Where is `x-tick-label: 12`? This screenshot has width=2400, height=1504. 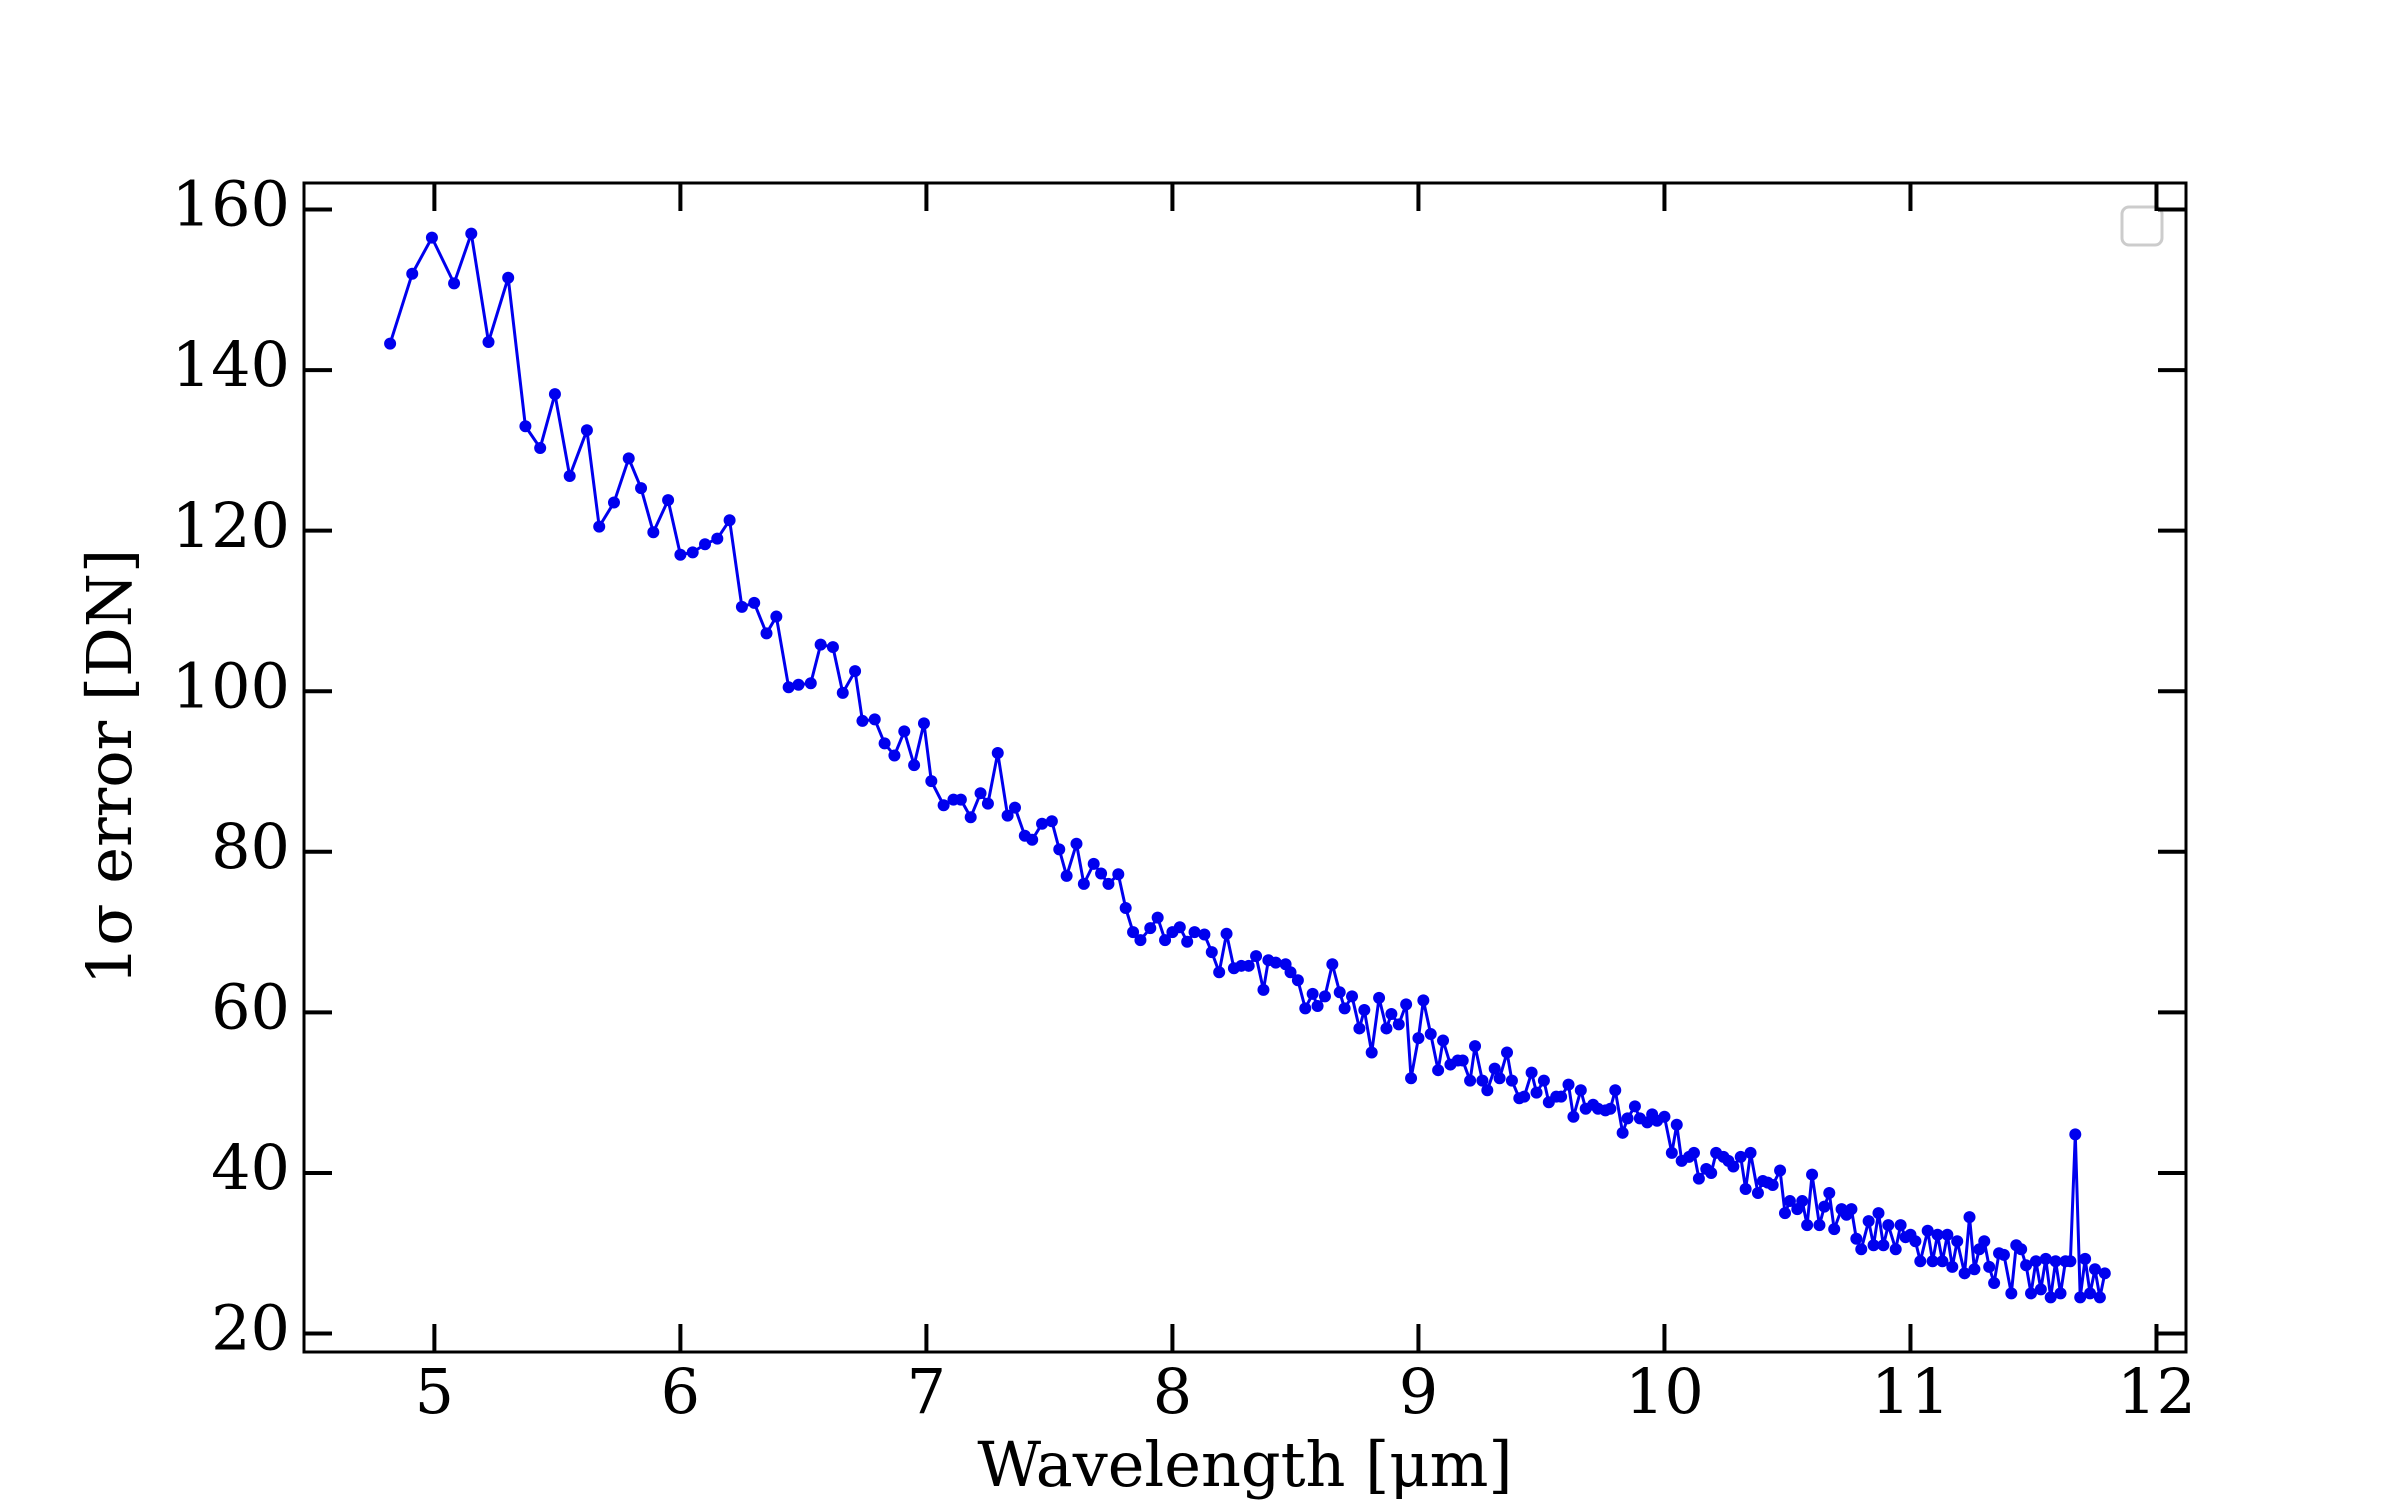
x-tick-label: 12 is located at coordinates (2156, 1391).